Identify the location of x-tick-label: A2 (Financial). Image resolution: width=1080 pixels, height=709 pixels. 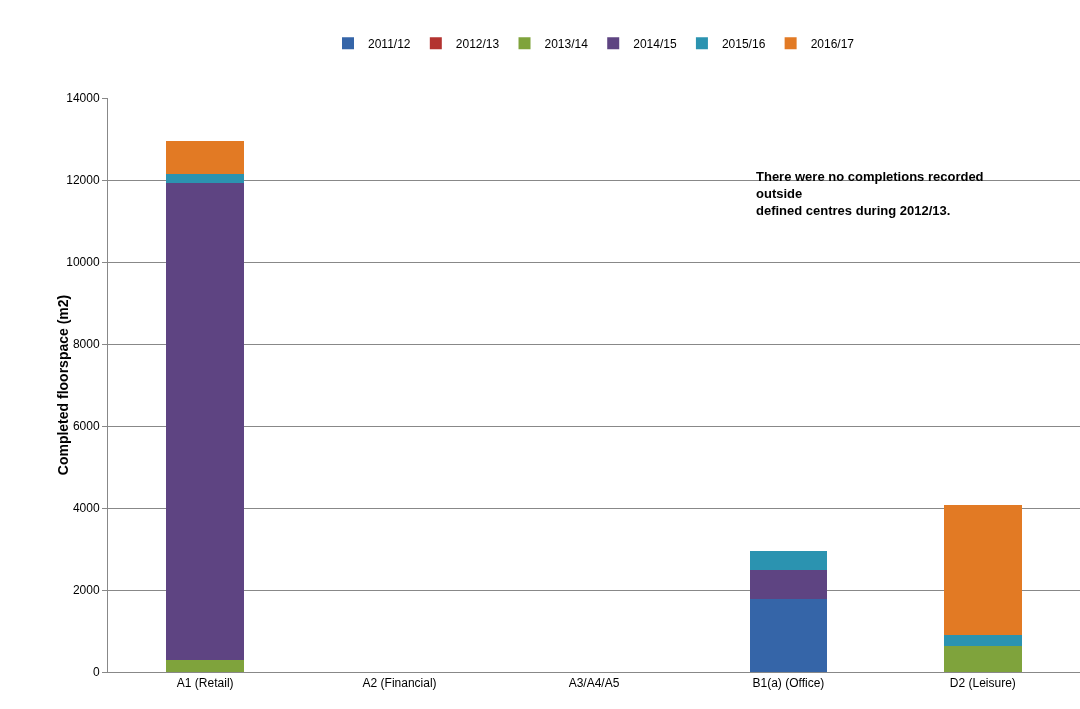
(399, 683).